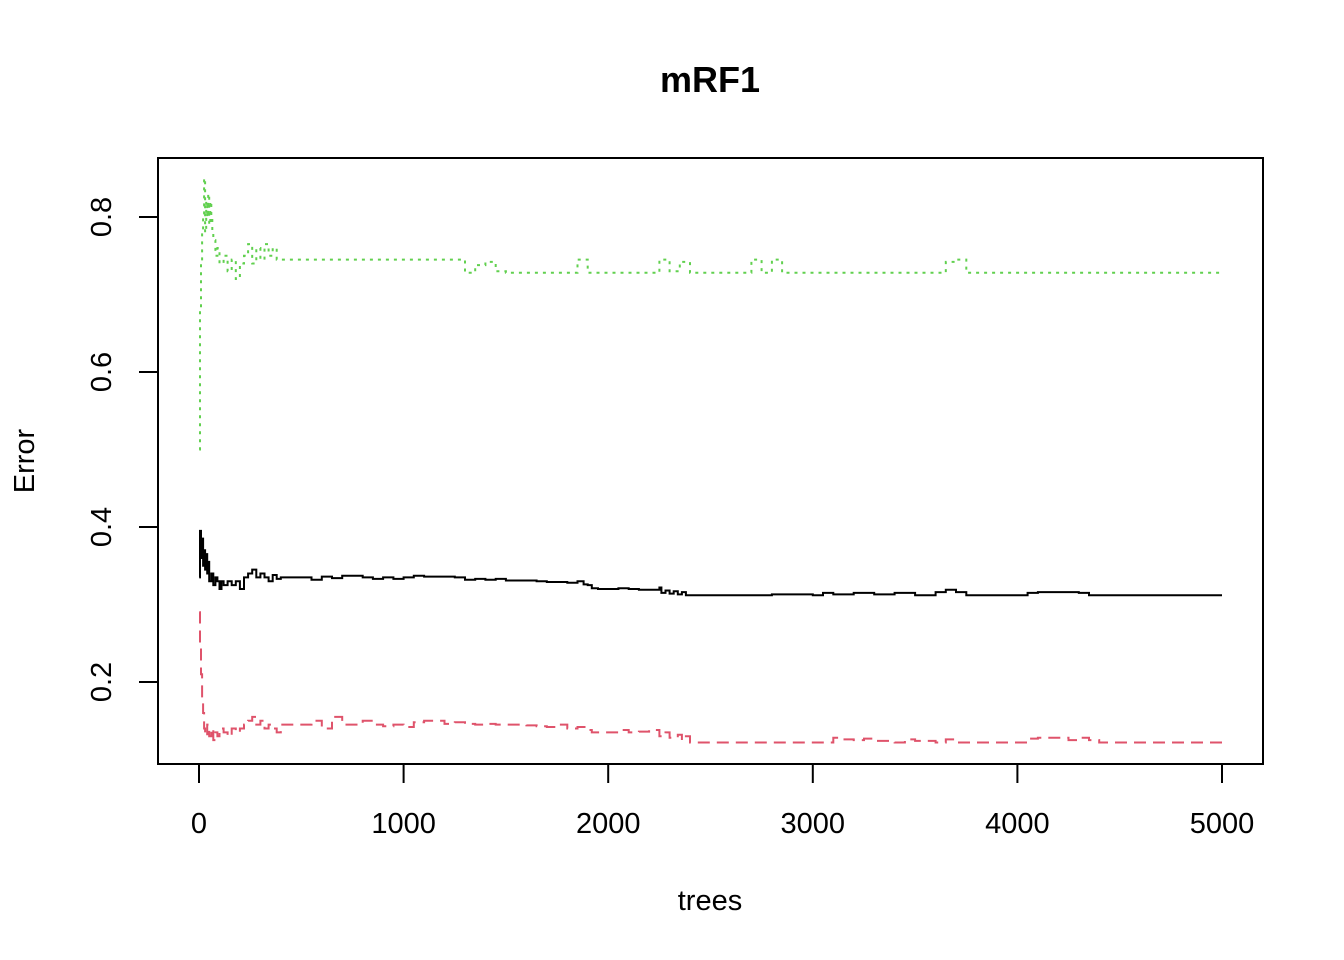  Describe the element at coordinates (102, 682) in the screenshot. I see `y-tick-label: 0.2` at that location.